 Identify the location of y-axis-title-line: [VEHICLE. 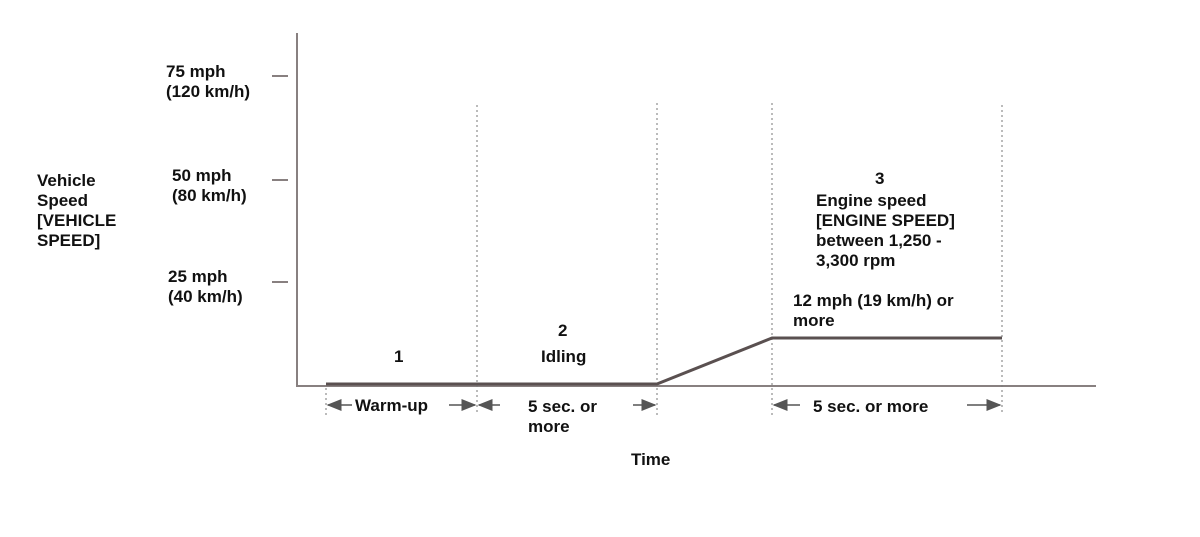
(77, 220).